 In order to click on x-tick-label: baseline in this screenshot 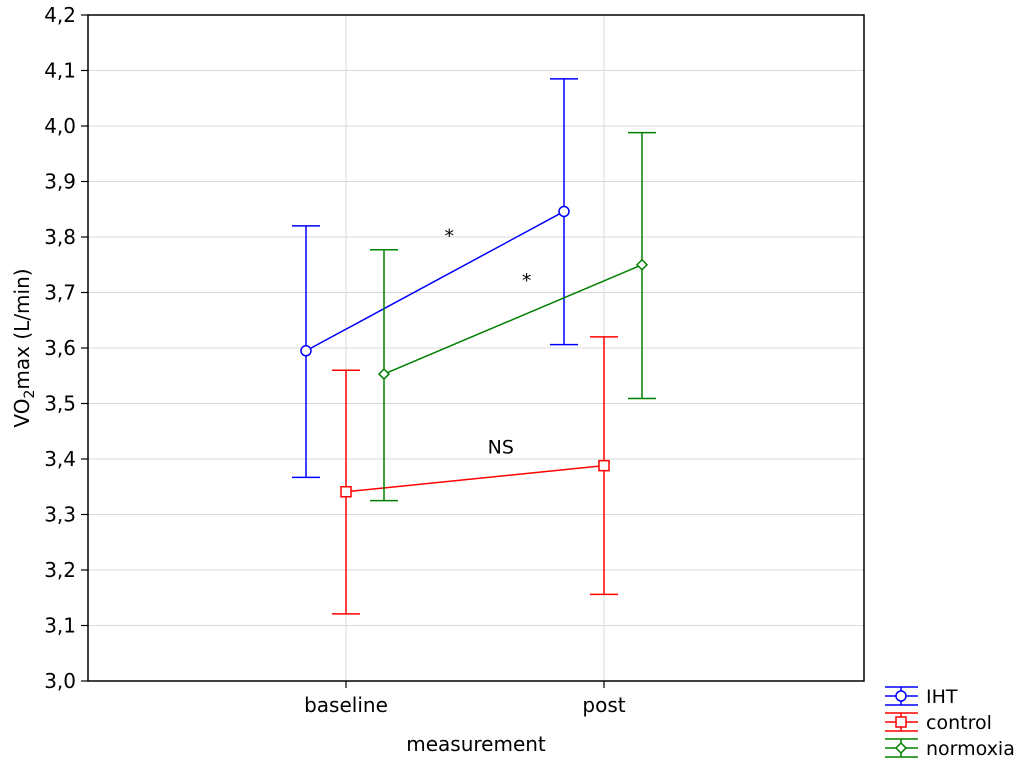, I will do `click(346, 705)`.